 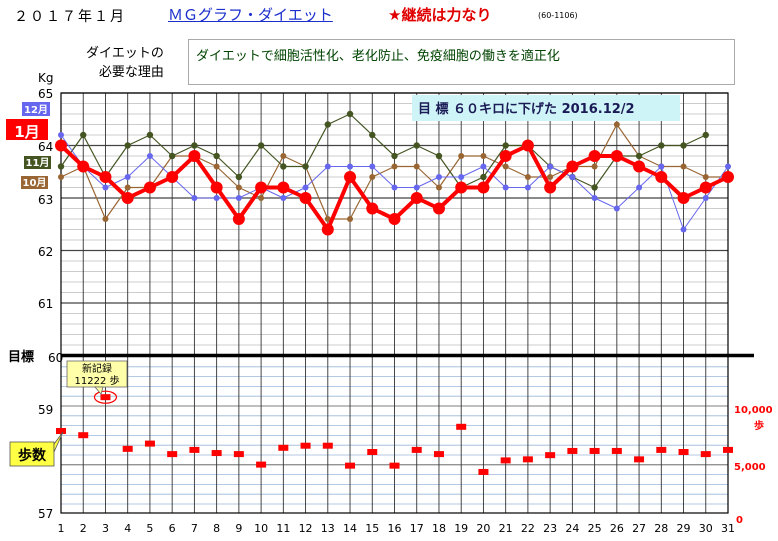 What do you see at coordinates (149, 528) in the screenshot?
I see `x-tick-label: 5` at bounding box center [149, 528].